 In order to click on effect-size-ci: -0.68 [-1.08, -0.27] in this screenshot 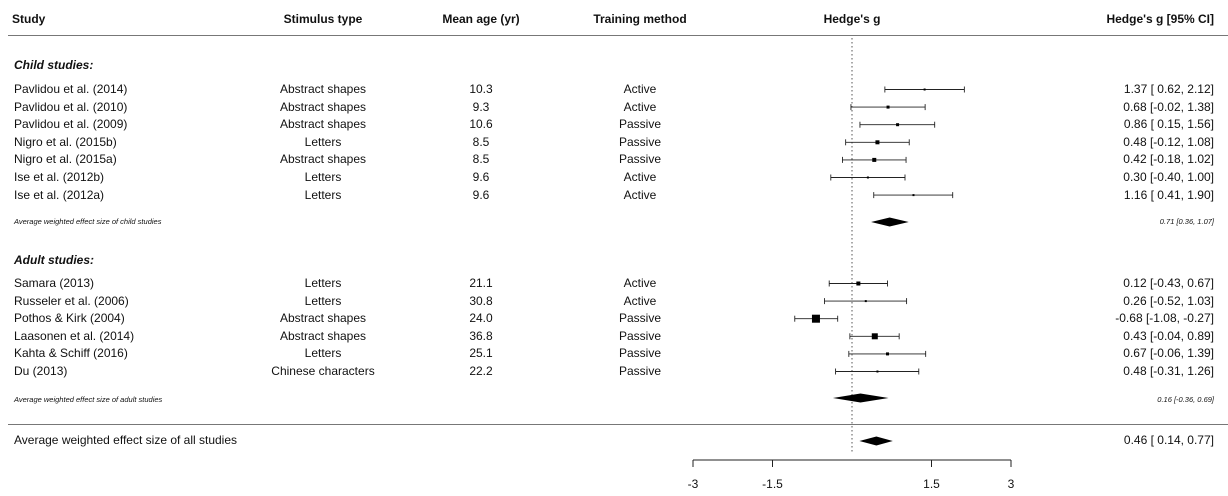, I will do `click(1164, 318)`.